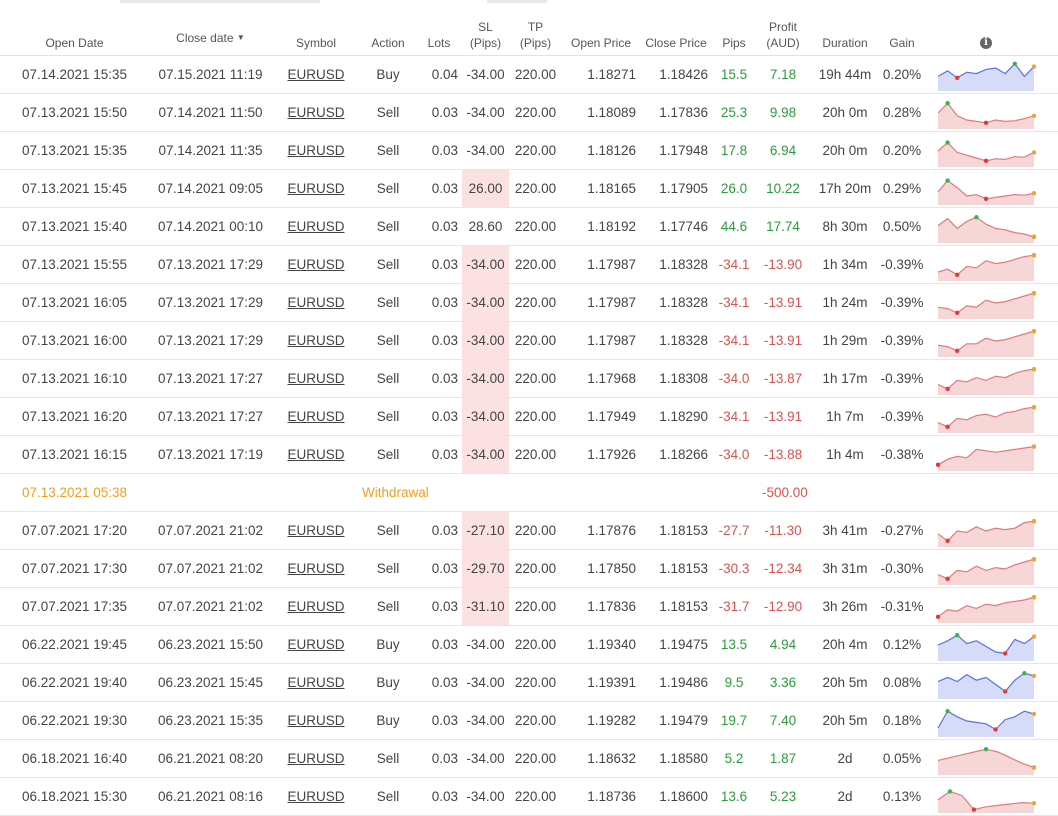 The width and height of the screenshot is (1058, 816). Describe the element at coordinates (529, 492) in the screenshot. I see `withdrawal-row: 07.13.2021 05:38 Withdrawal -500.00` at that location.